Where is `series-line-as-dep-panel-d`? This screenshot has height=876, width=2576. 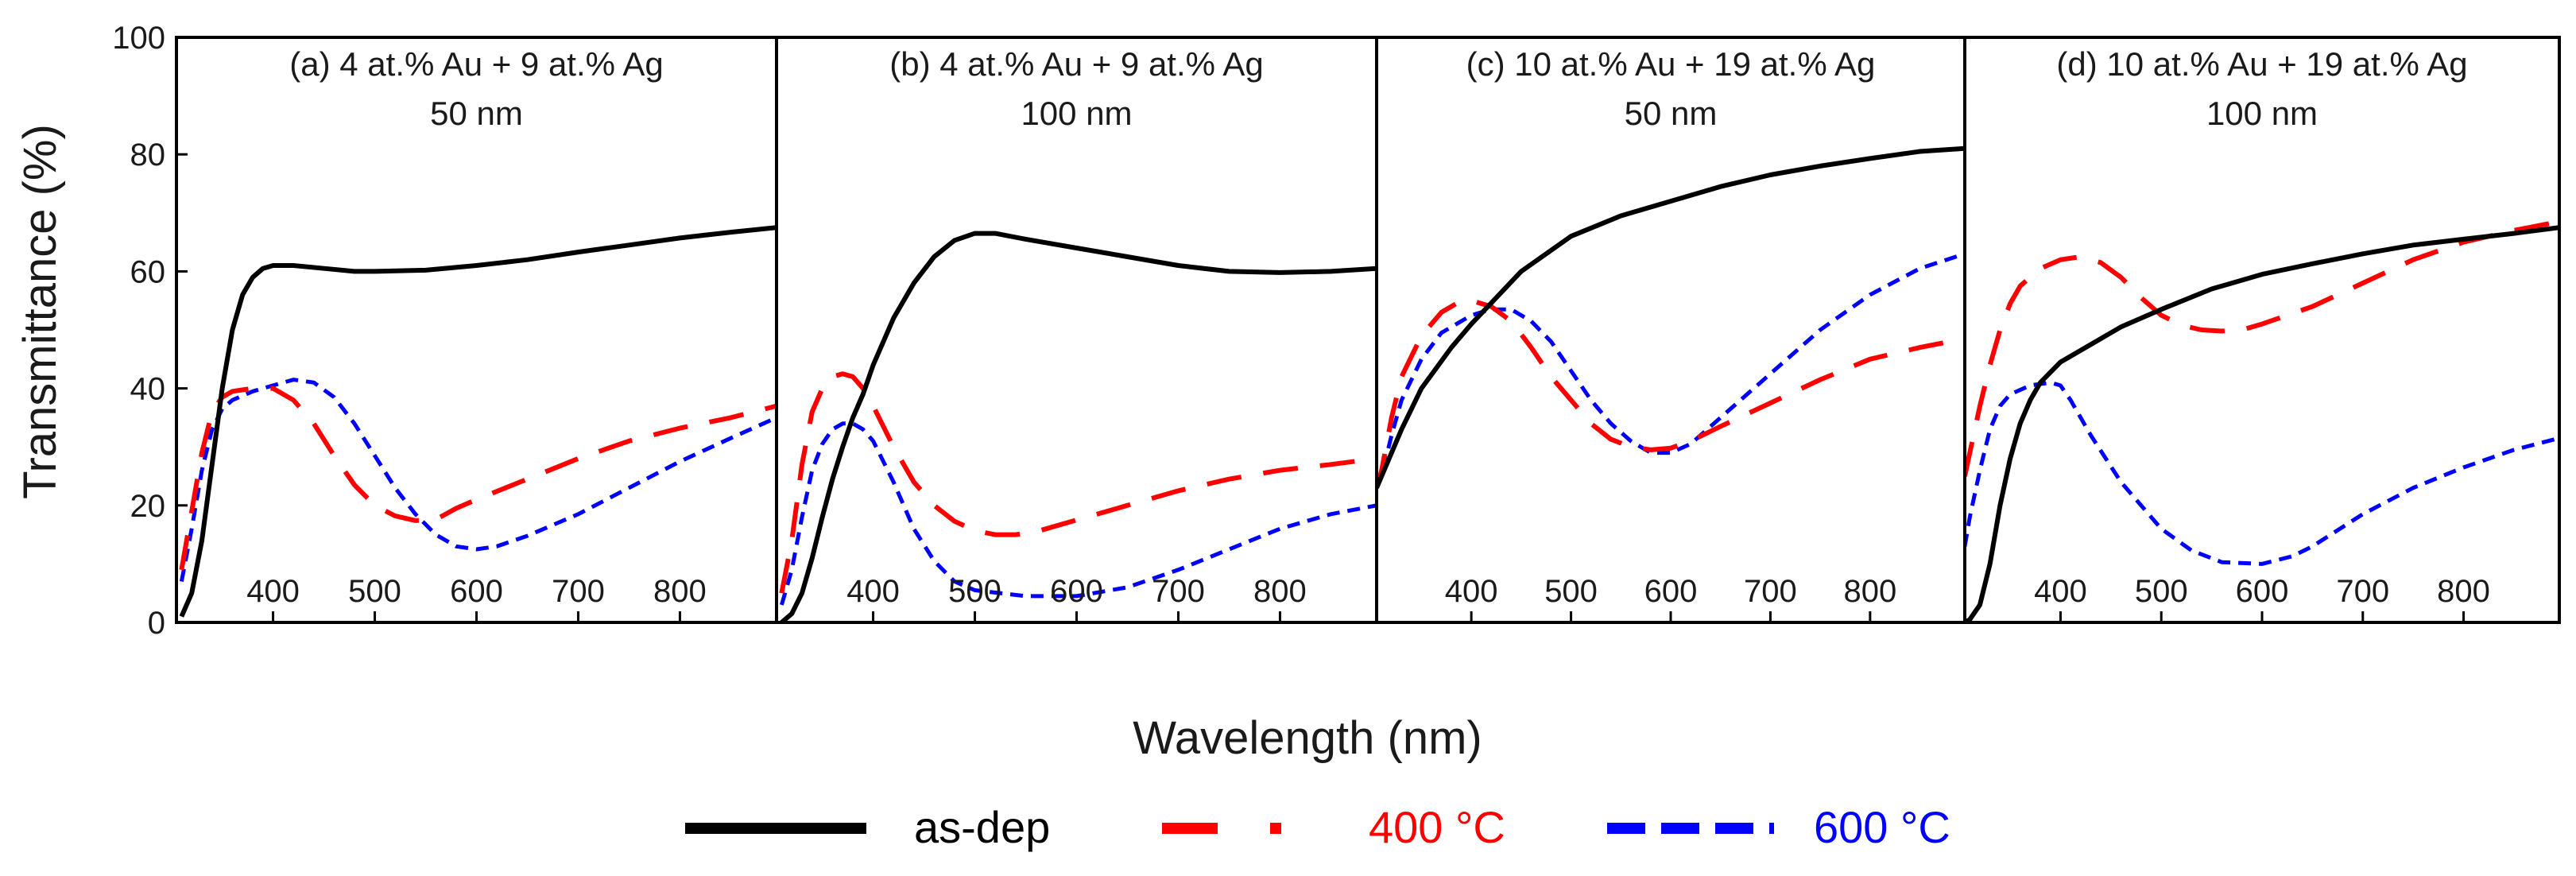 series-line-as-dep-panel-d is located at coordinates (2262, 423).